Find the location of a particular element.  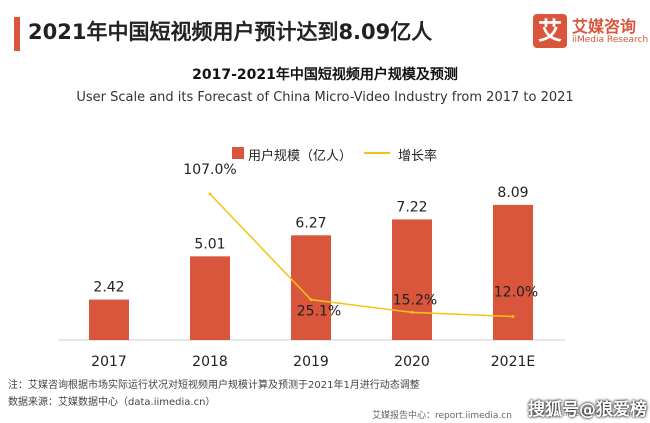

growth-rate-label-2021E: 12.0% is located at coordinates (516, 293).